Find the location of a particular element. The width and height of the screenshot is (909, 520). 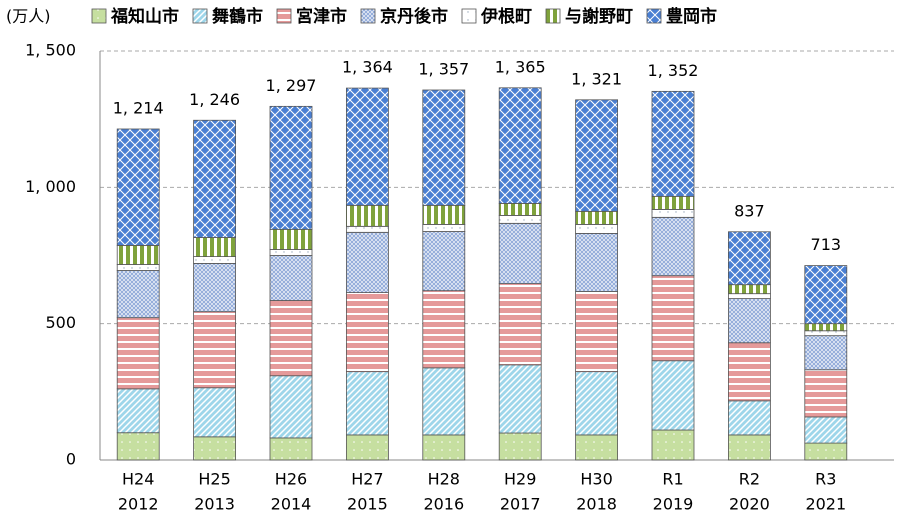

total-label: 713 is located at coordinates (826, 244).